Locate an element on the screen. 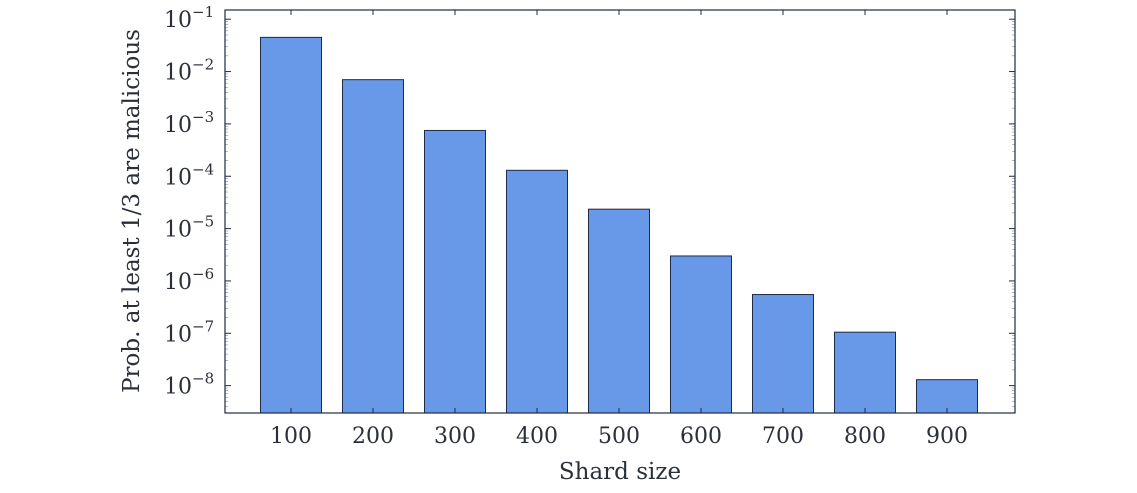 This screenshot has width=1137, height=493. x-tick-label: 300 is located at coordinates (455, 436).